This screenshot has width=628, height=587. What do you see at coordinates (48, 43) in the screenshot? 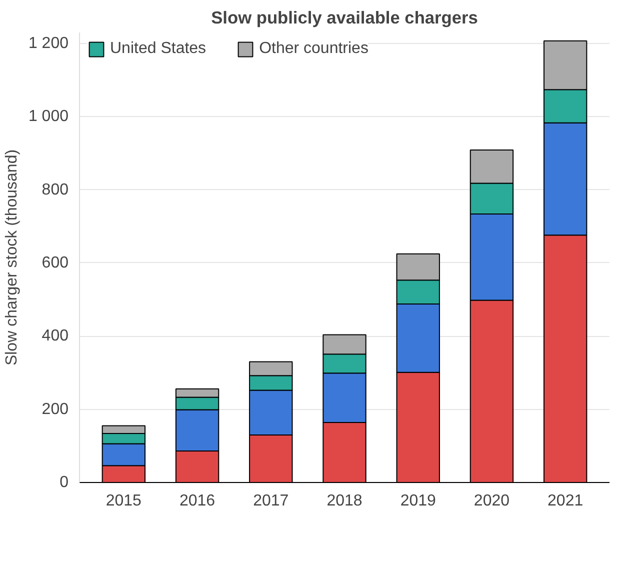
I see `y-tick-label: 1 200` at bounding box center [48, 43].